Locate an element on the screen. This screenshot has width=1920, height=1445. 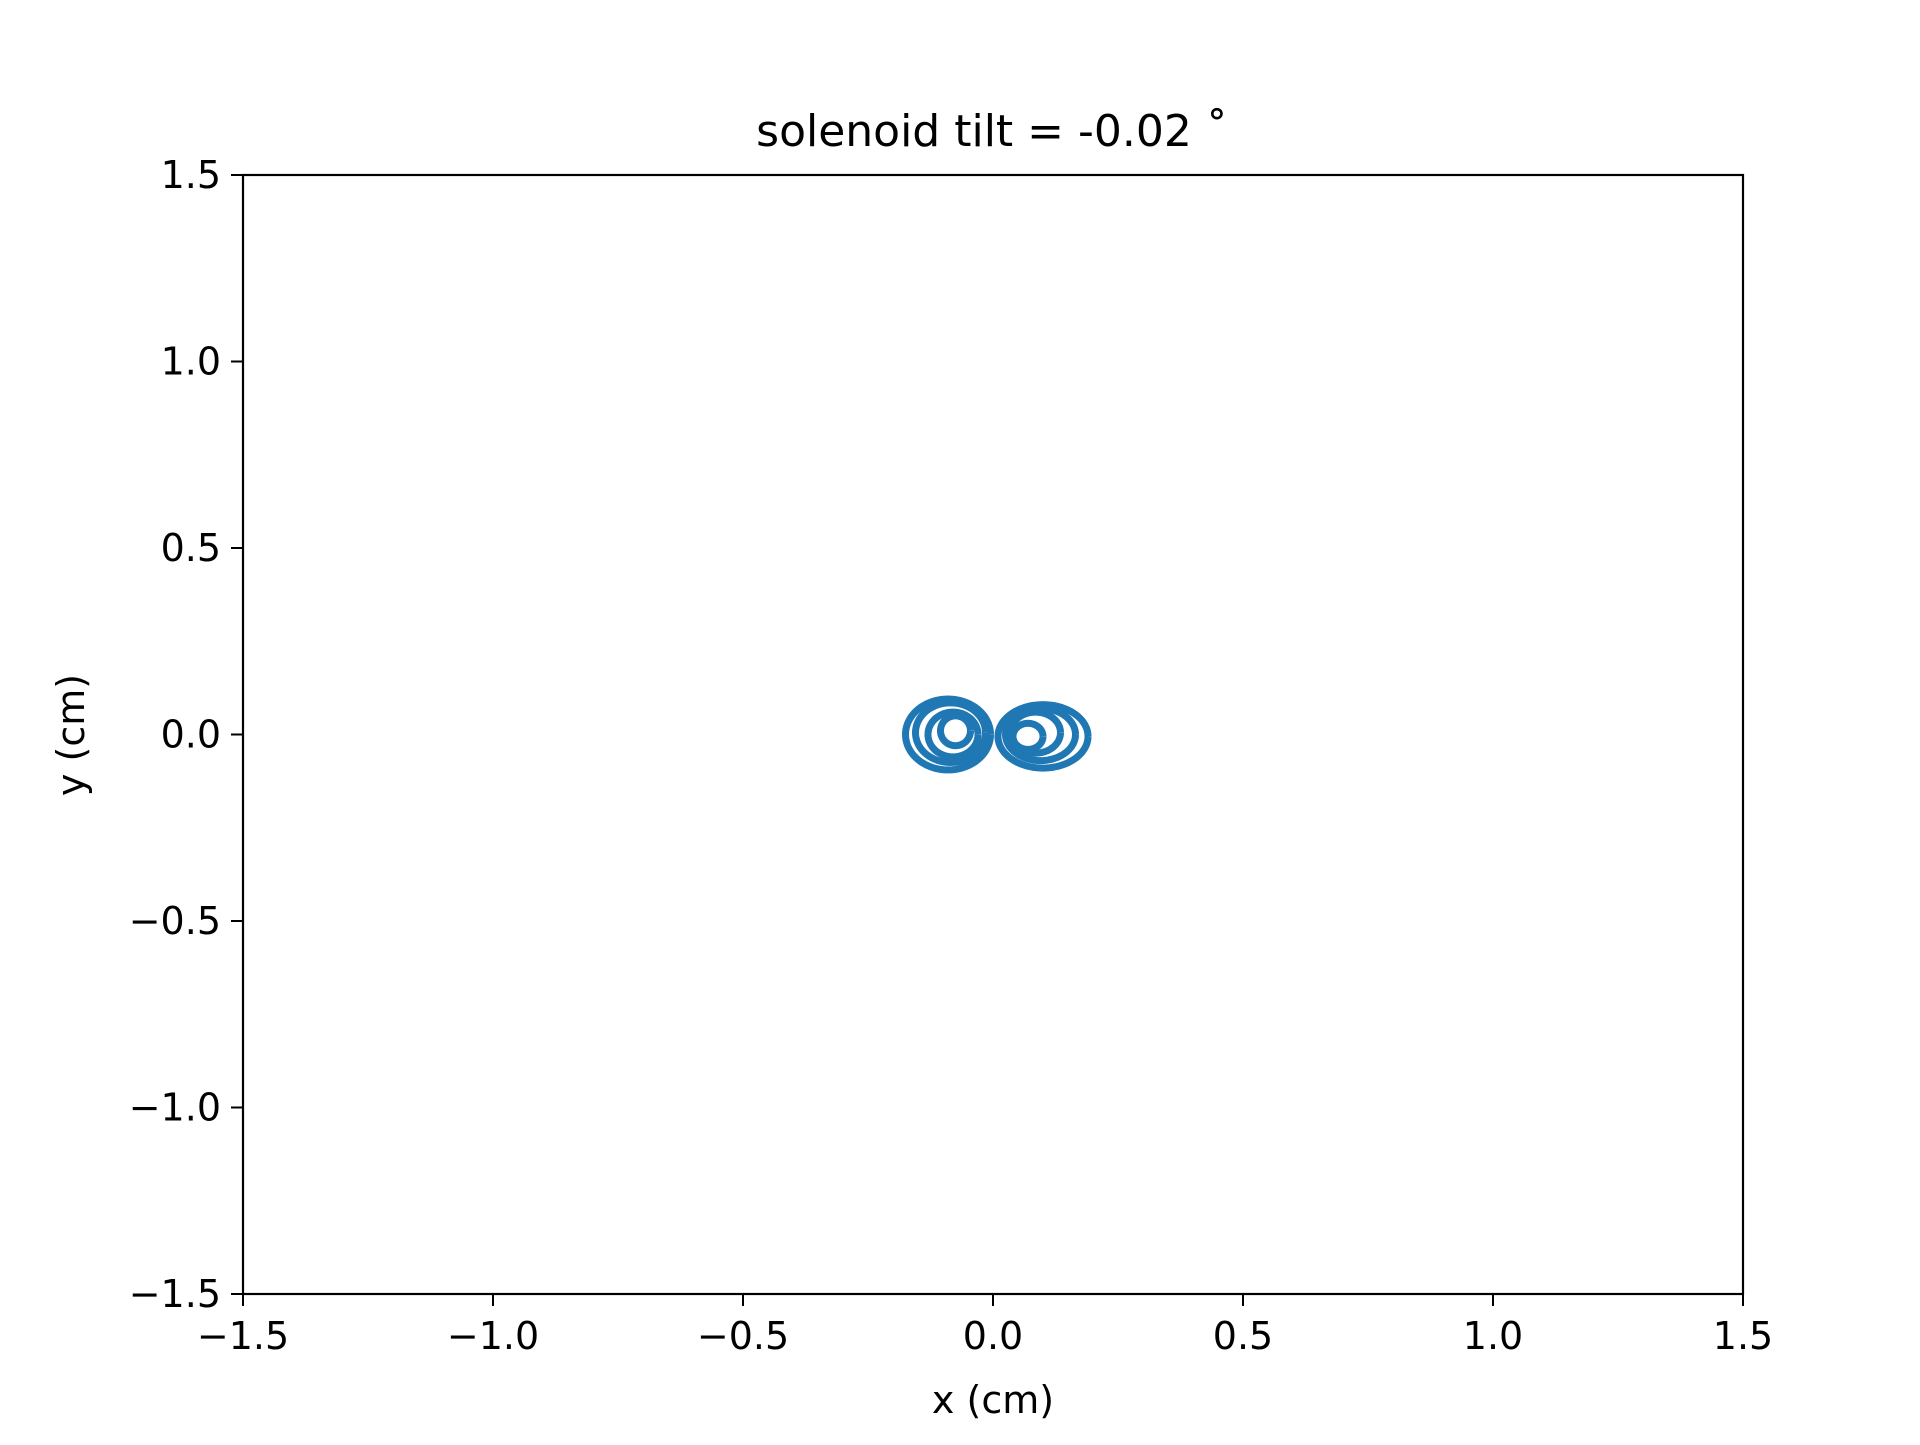
y-tick-label: 1.5 is located at coordinates (191, 175).